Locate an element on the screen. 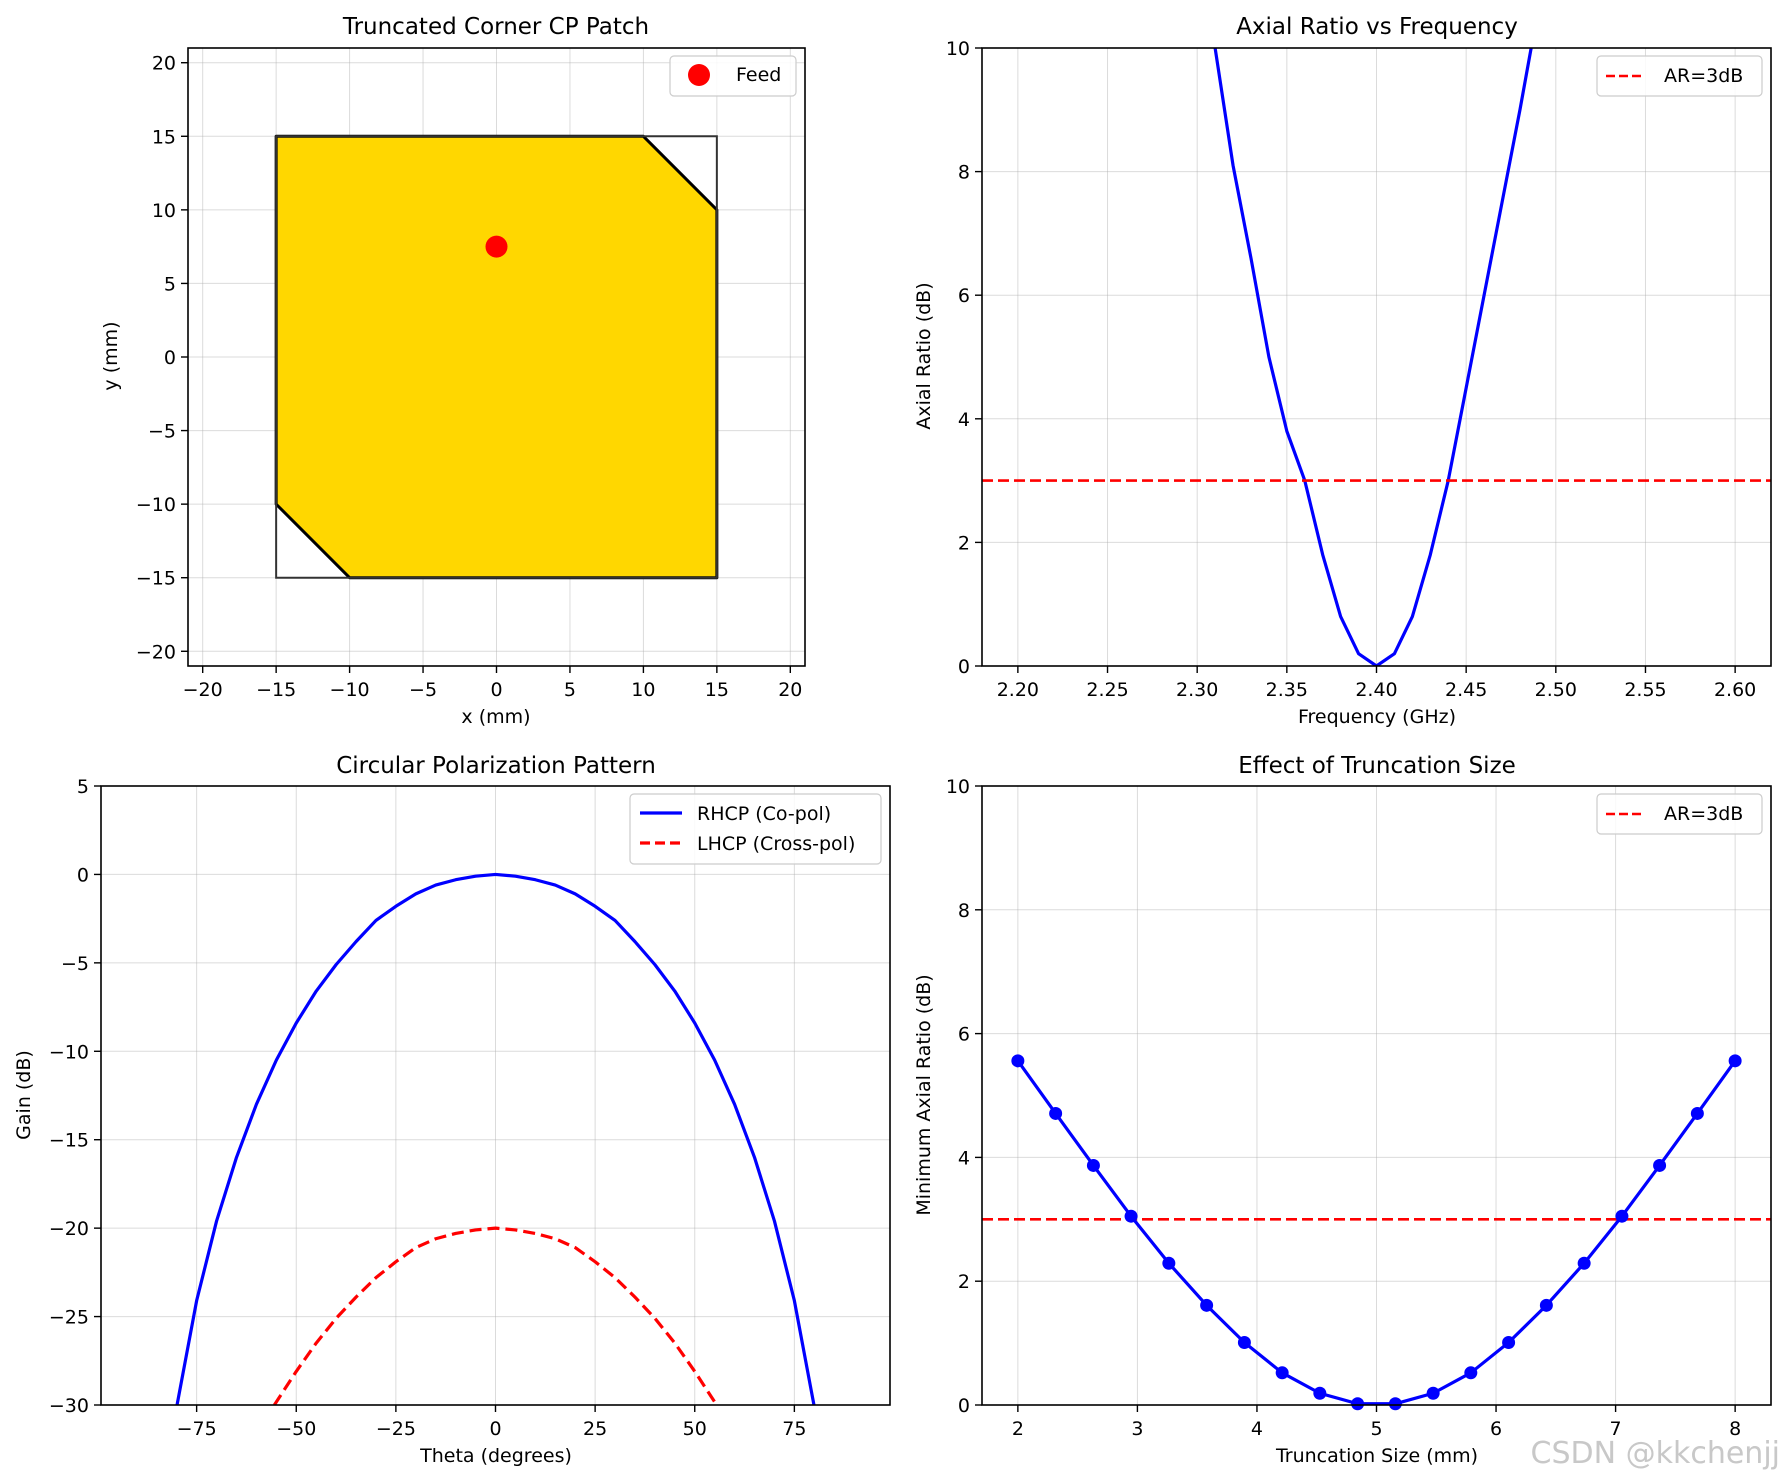  trunc-size-xlabel: Truncation Size (mm) is located at coordinates (1376, 1456).